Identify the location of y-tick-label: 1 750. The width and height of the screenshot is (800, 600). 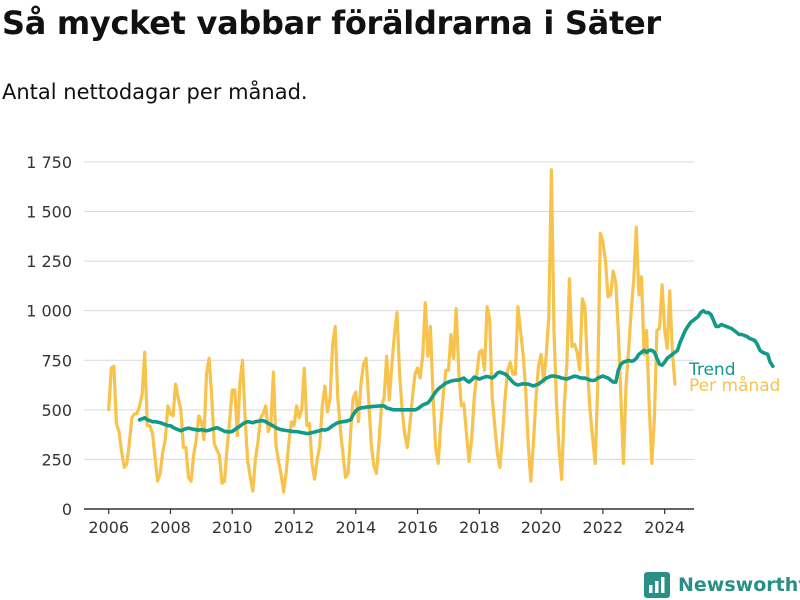
(49, 162).